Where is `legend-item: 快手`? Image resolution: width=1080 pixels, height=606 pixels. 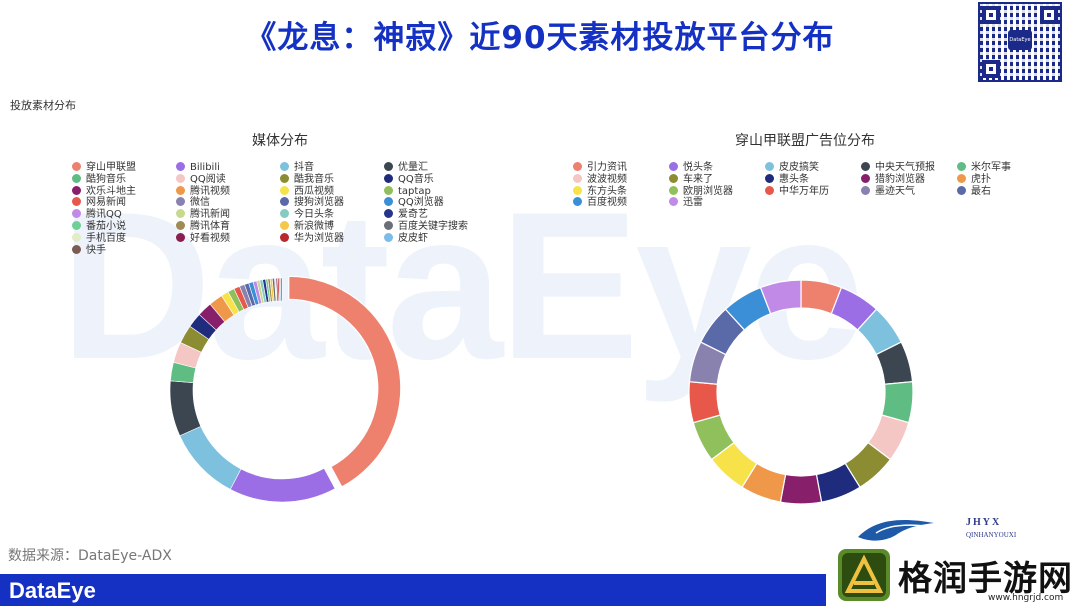 legend-item: 快手 is located at coordinates (89, 250).